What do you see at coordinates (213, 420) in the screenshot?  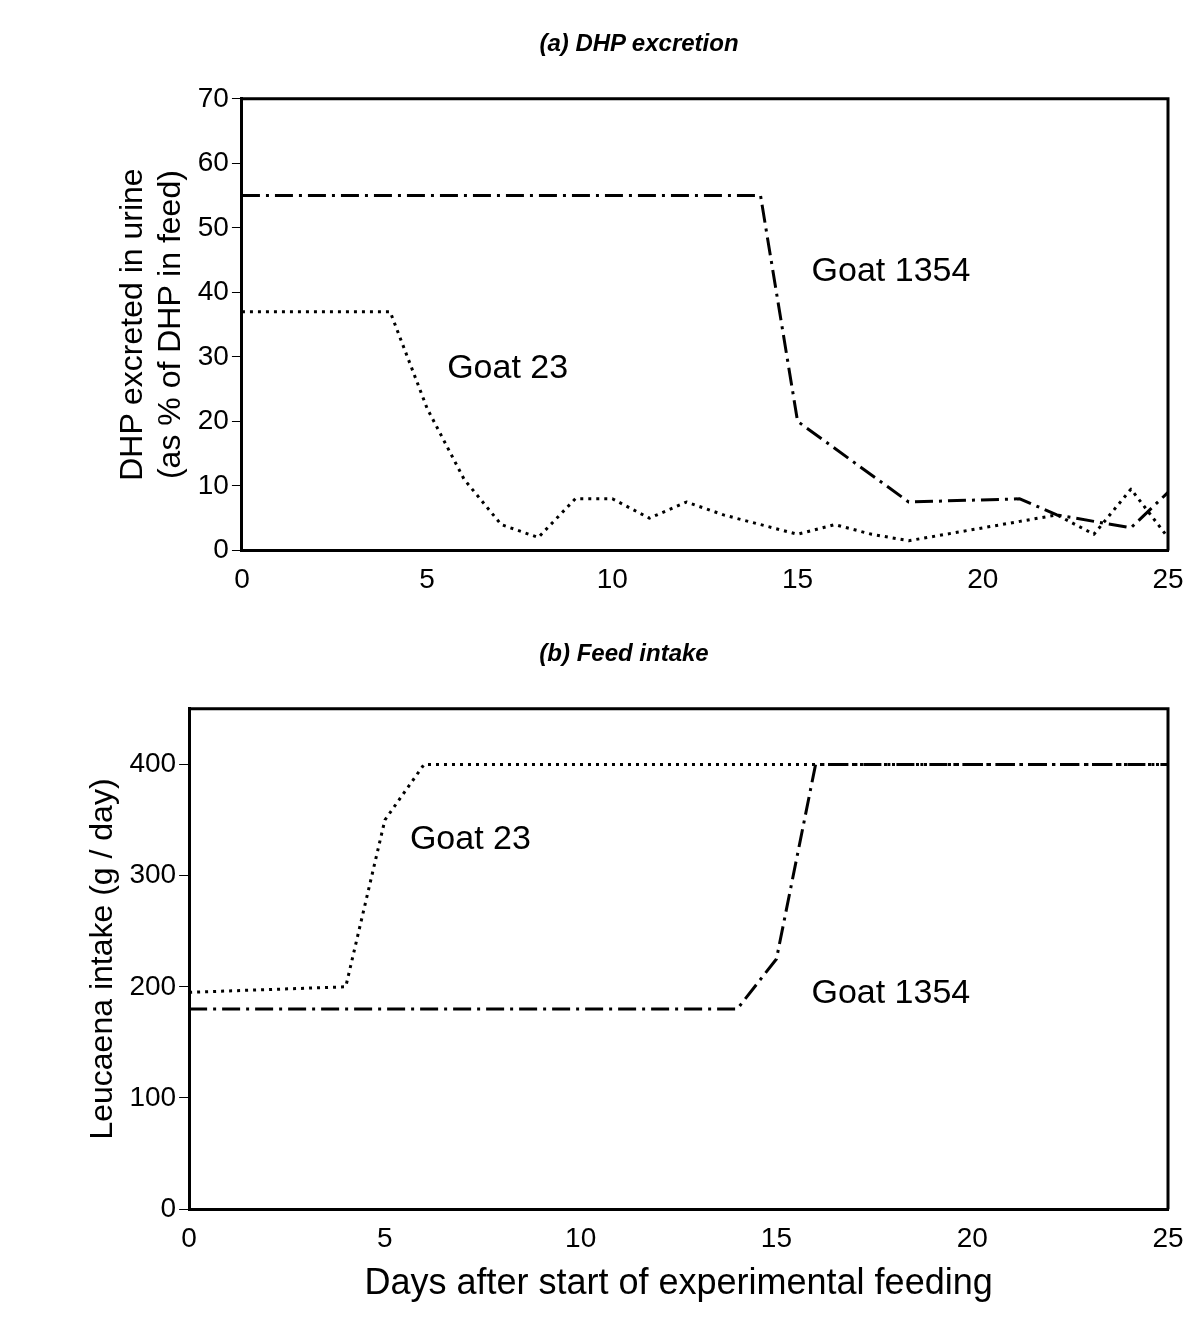 I see `y-tick-label: 20` at bounding box center [213, 420].